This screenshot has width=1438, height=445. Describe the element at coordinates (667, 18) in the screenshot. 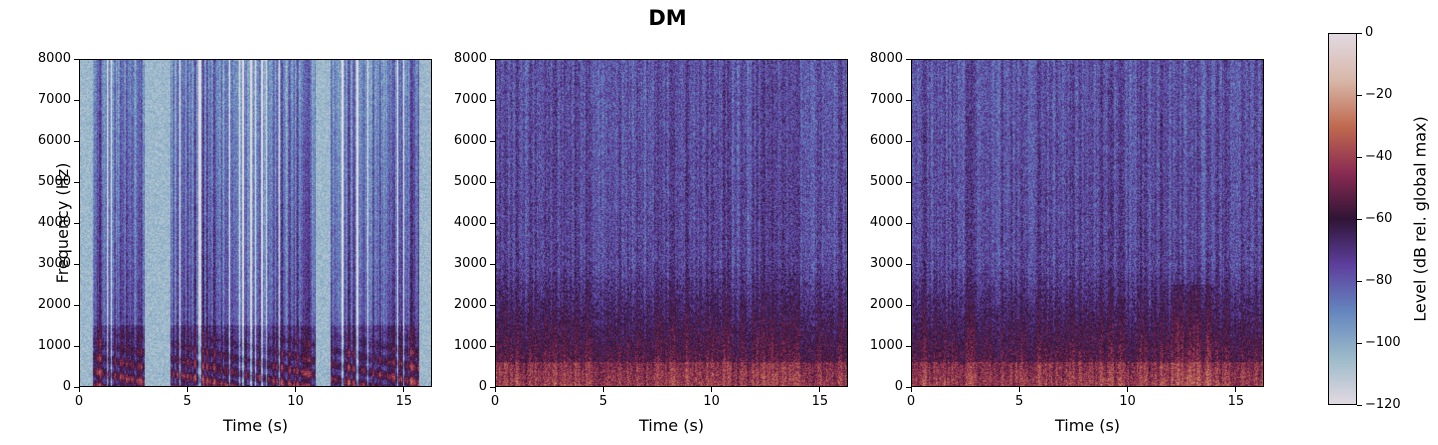

I see `figure-title: DM` at that location.